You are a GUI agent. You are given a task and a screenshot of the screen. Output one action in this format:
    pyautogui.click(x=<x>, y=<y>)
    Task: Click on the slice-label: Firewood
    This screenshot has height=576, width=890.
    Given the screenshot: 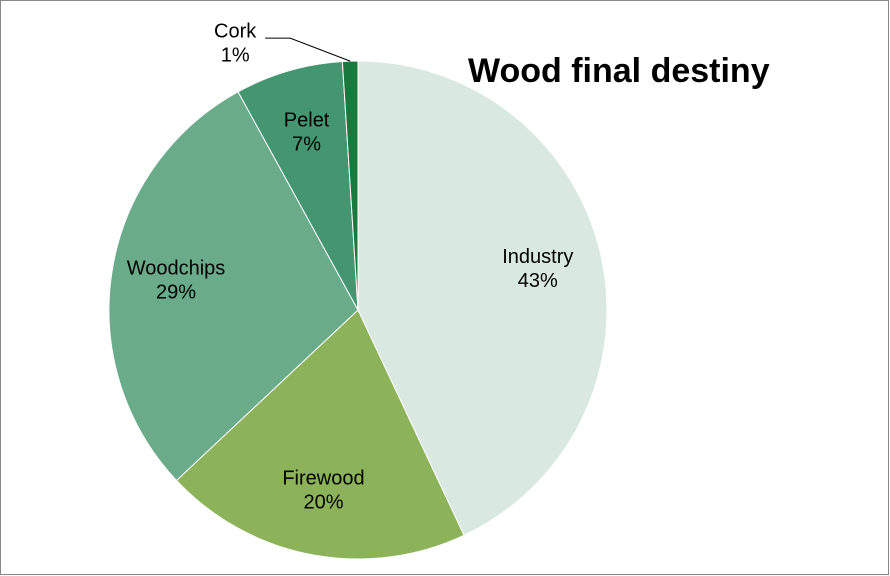 What is the action you would take?
    pyautogui.click(x=323, y=478)
    